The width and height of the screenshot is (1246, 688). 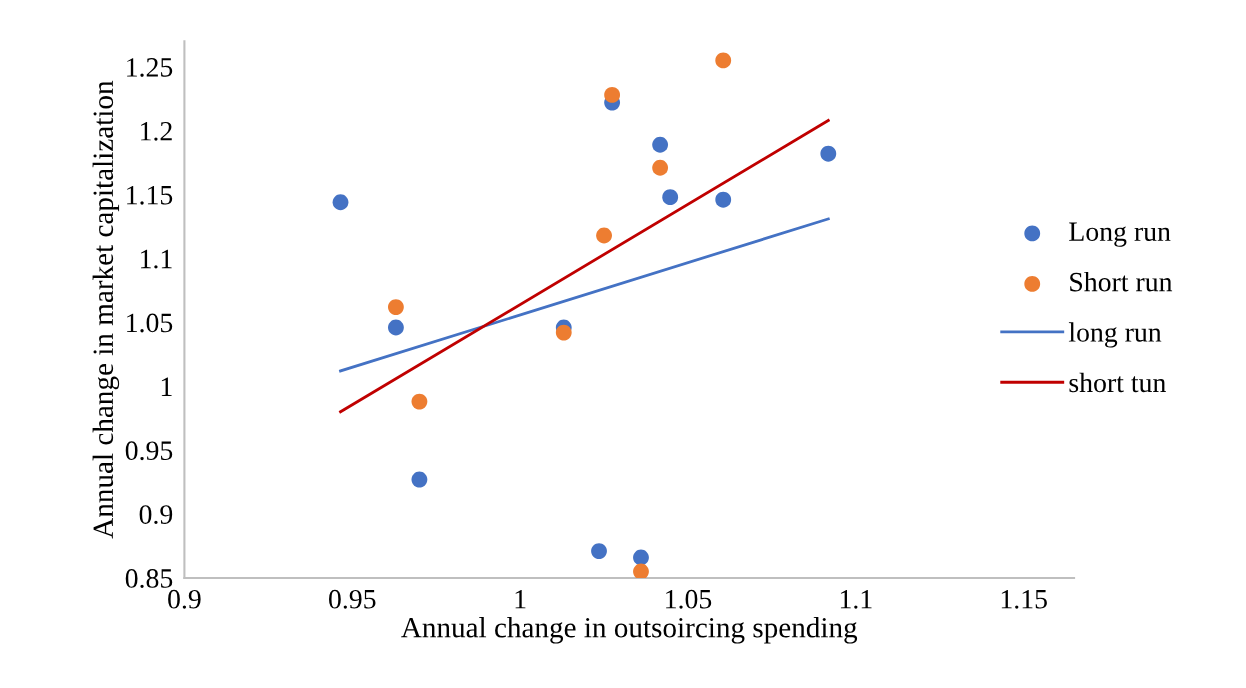 What do you see at coordinates (150, 67) in the screenshot?
I see `y-tick-label: 1.25` at bounding box center [150, 67].